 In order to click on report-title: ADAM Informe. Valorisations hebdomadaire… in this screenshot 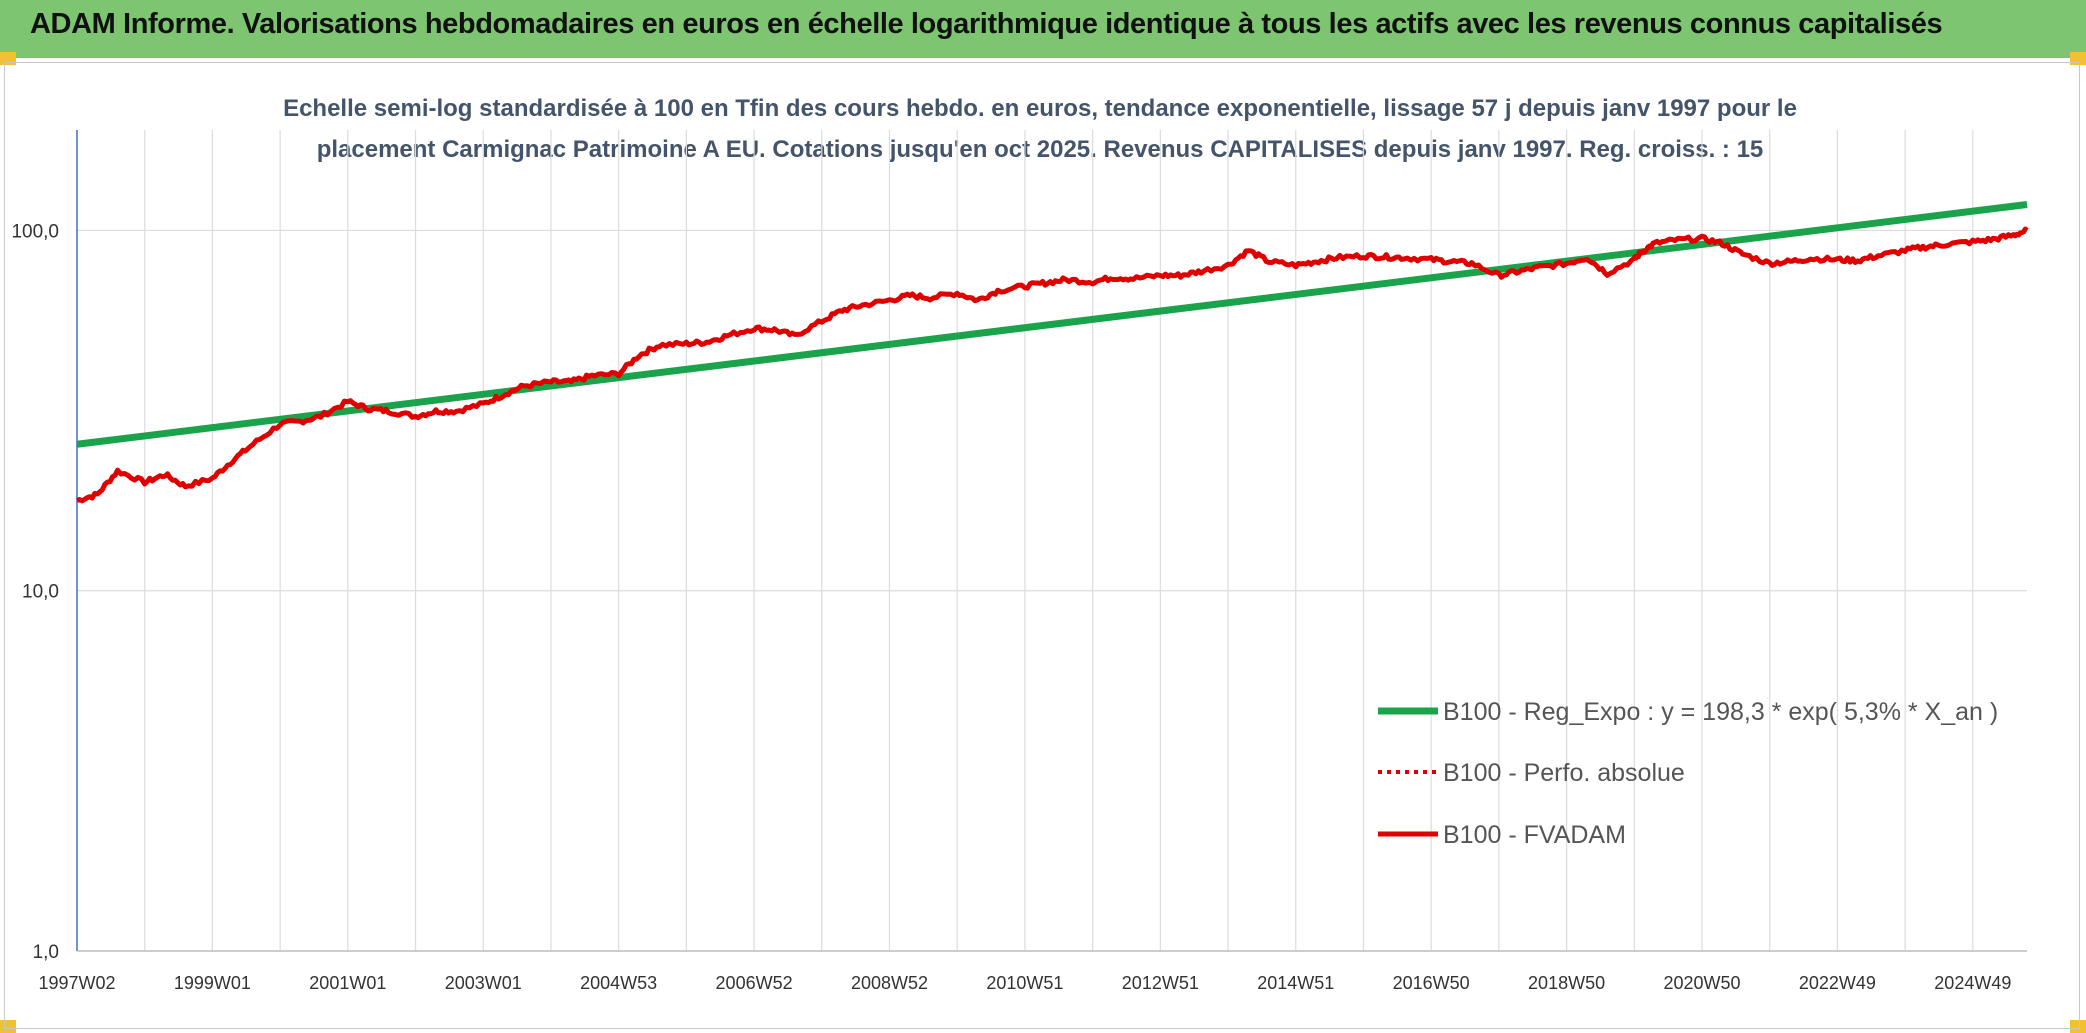, I will do `click(986, 24)`.